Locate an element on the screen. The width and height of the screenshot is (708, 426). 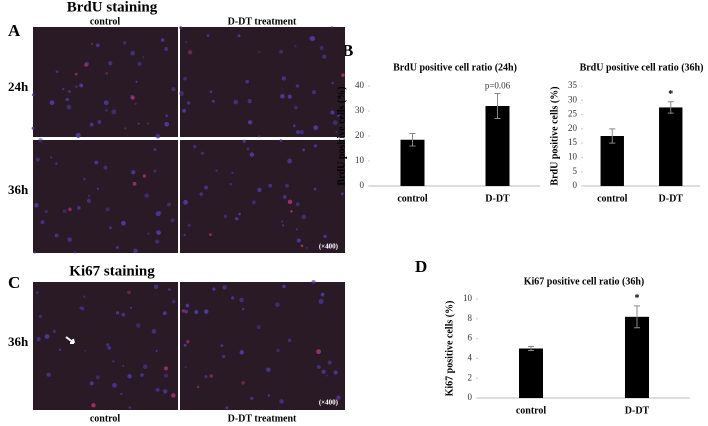
column-label: control is located at coordinates (105, 21).